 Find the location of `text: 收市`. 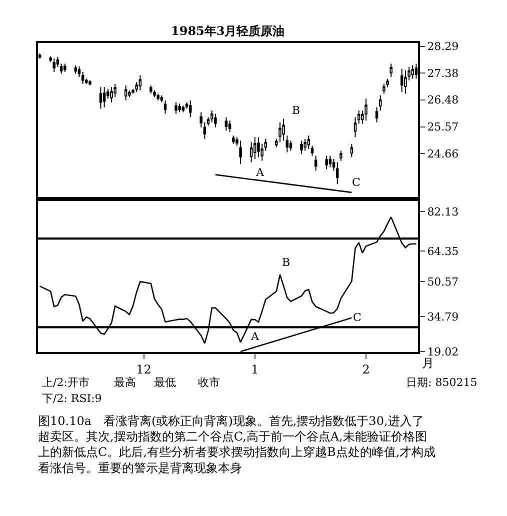

text: 收市 is located at coordinates (209, 382).